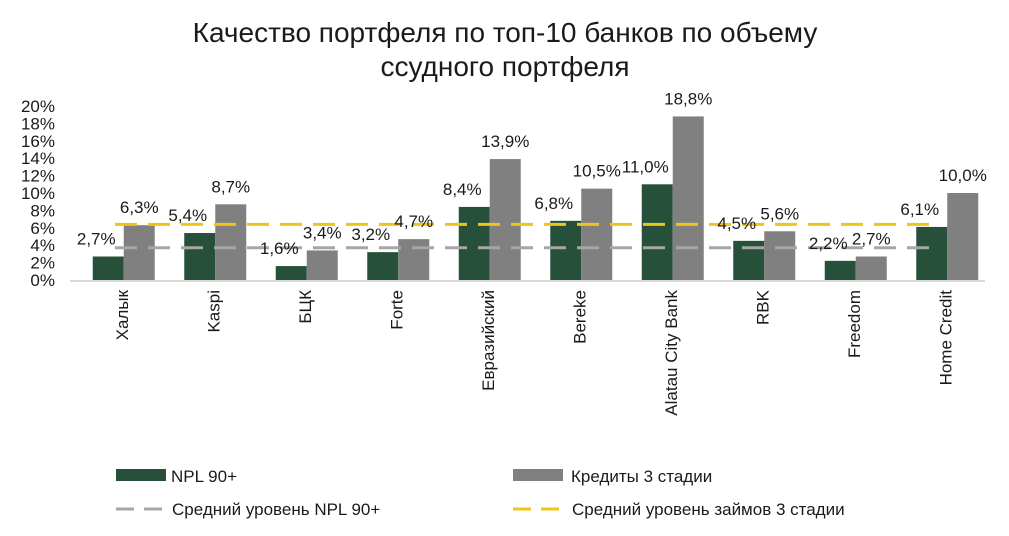 The image size is (1009, 536). What do you see at coordinates (671, 353) in the screenshot?
I see `x-tick-label: Alatau City Bank` at bounding box center [671, 353].